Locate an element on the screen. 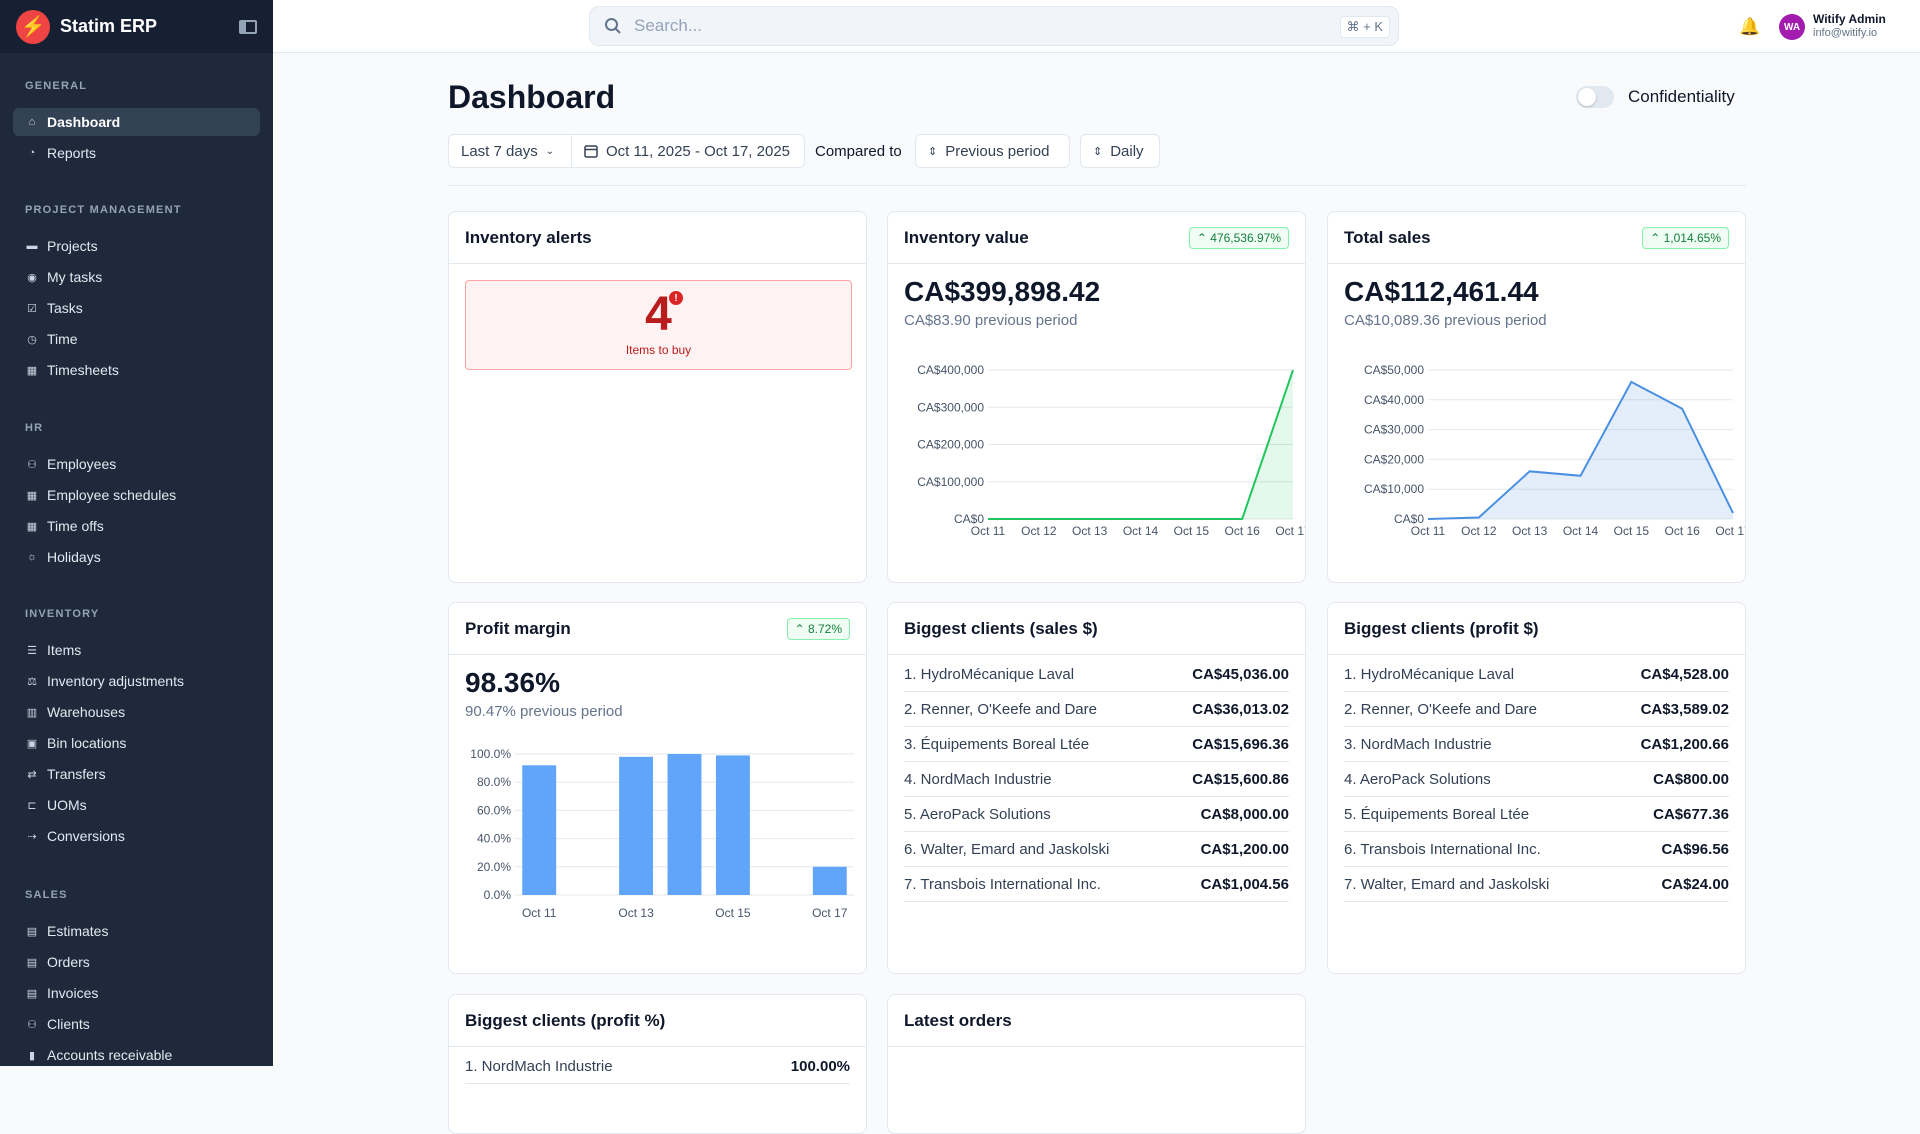  table-row: 3. NordMach Industrie CA$1,200.66 is located at coordinates (1536, 744).